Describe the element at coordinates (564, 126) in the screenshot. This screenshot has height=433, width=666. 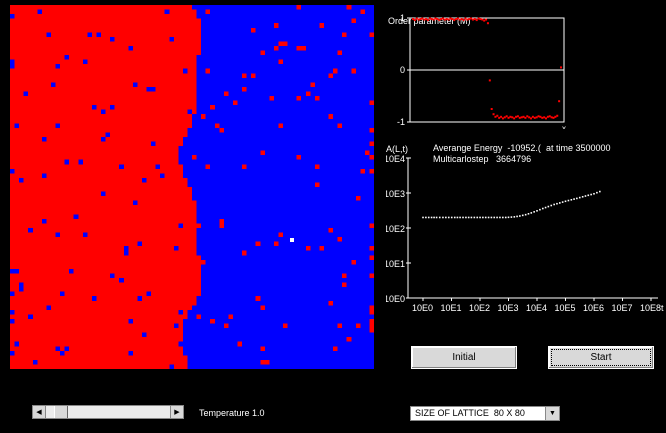
I see `op-x-end-label: x` at that location.